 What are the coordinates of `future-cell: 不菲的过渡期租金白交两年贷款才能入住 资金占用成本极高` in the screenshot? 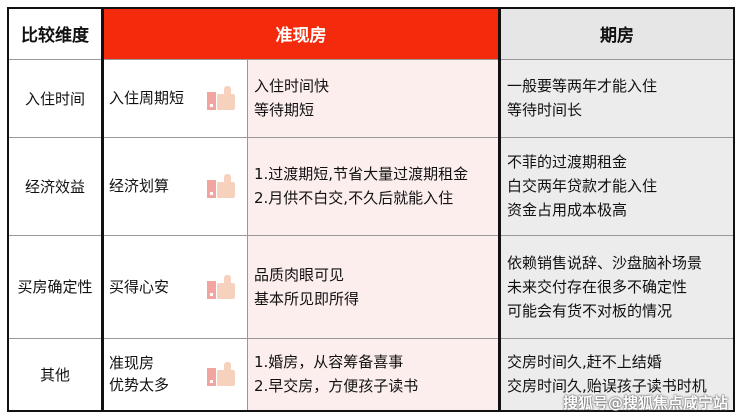 It's located at (616, 186).